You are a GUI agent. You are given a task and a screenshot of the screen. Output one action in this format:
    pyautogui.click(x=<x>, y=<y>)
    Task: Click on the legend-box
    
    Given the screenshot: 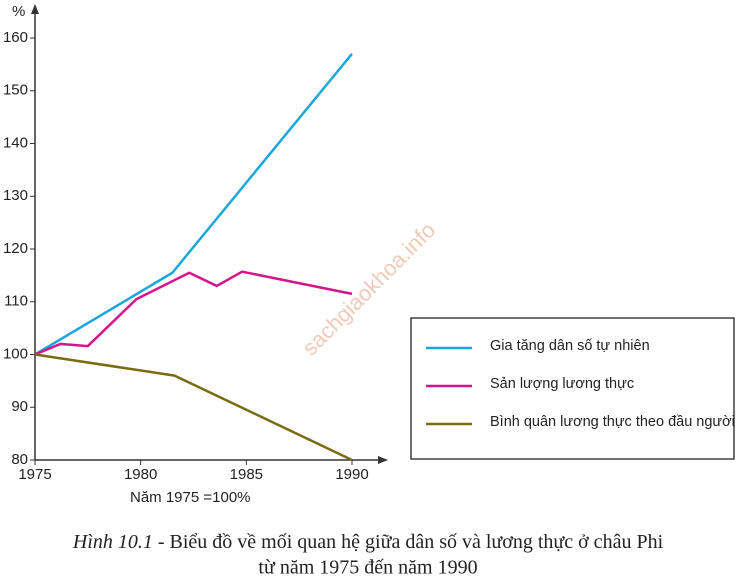 What is the action you would take?
    pyautogui.click(x=572, y=388)
    